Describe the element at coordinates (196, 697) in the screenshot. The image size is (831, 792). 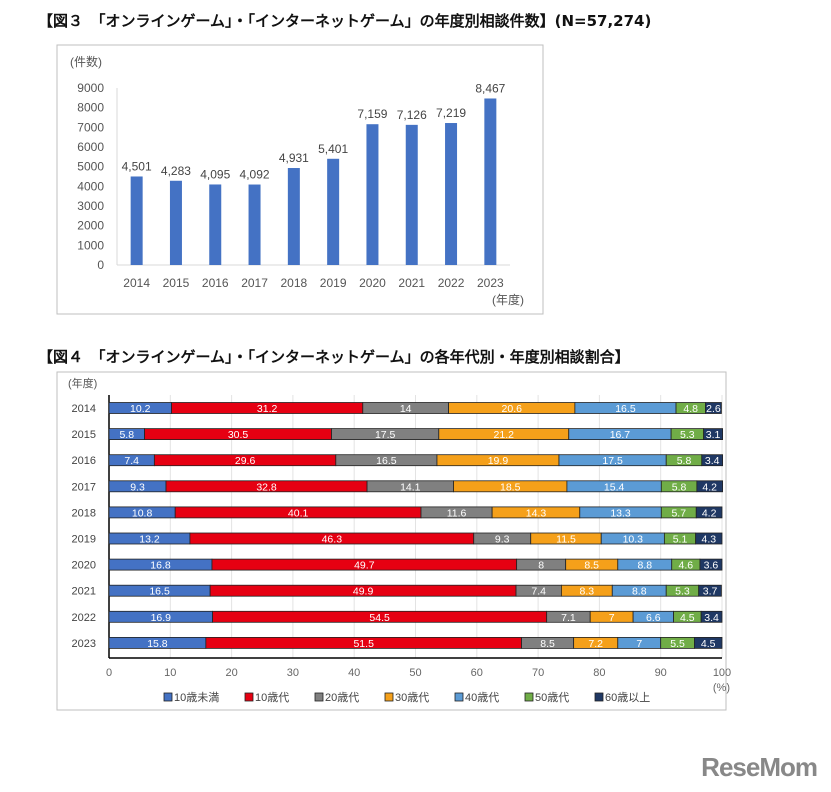
I see `chart2-legend-label: 10歳未満` at that location.